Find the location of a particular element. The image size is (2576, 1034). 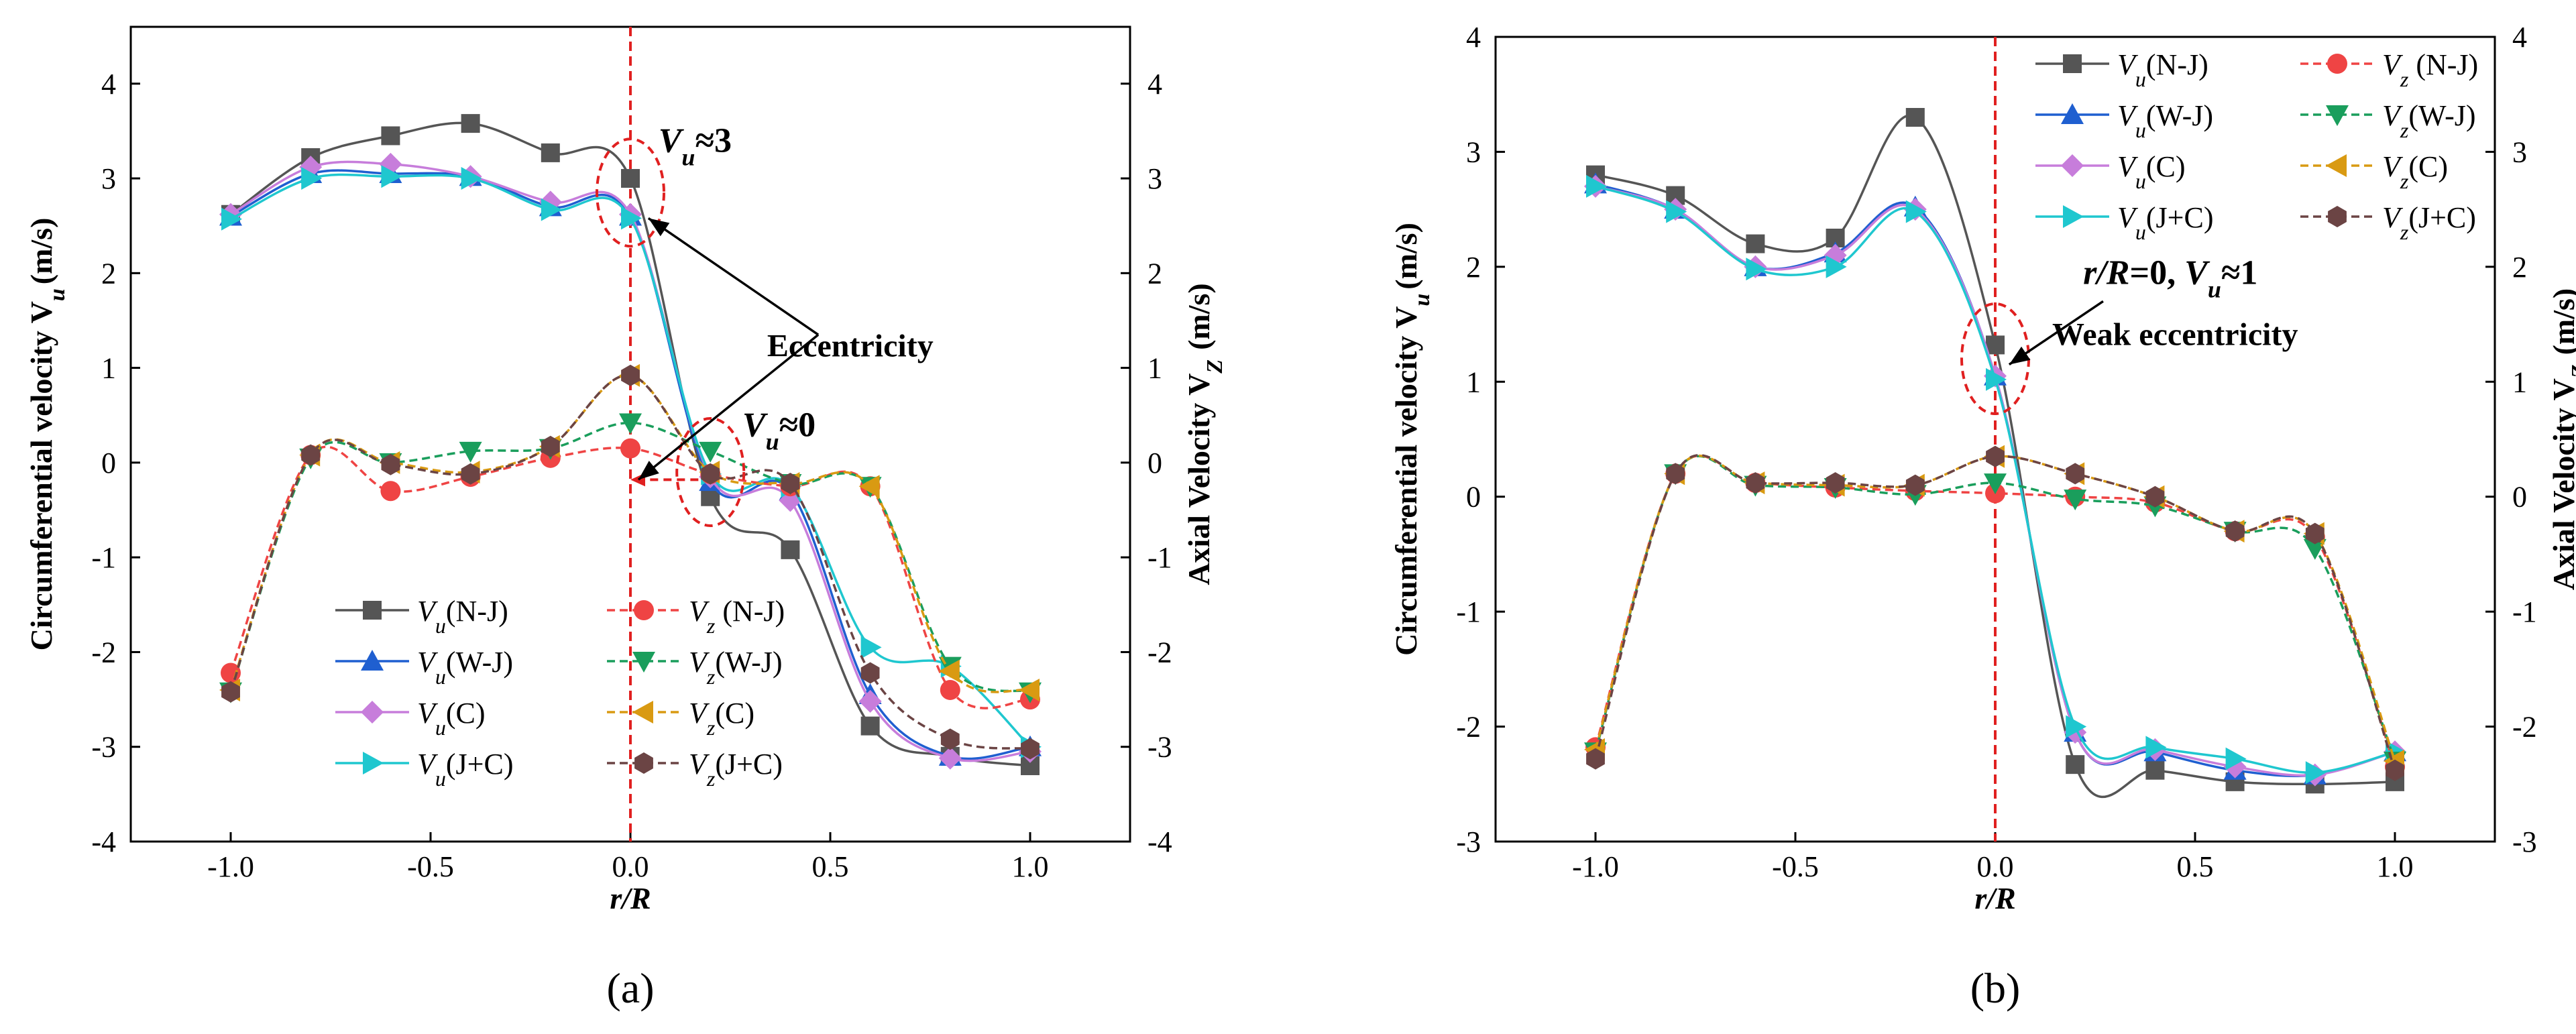

legend-label: Vz(C) is located at coordinates (2415, 171).